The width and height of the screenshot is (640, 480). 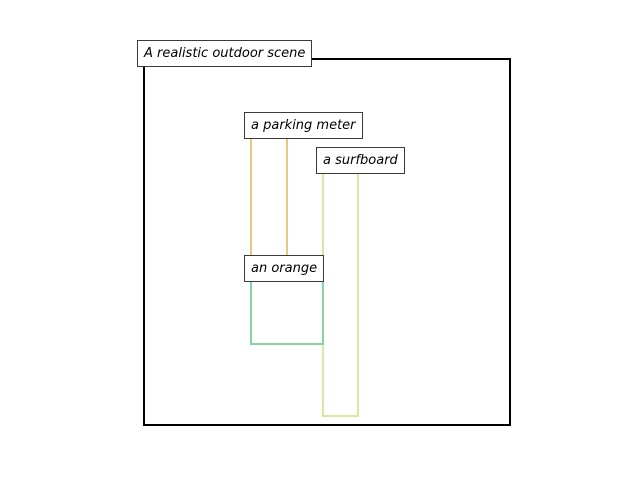 What do you see at coordinates (225, 53) in the screenshot?
I see `scene-caption: A realistic outdoor scene` at bounding box center [225, 53].